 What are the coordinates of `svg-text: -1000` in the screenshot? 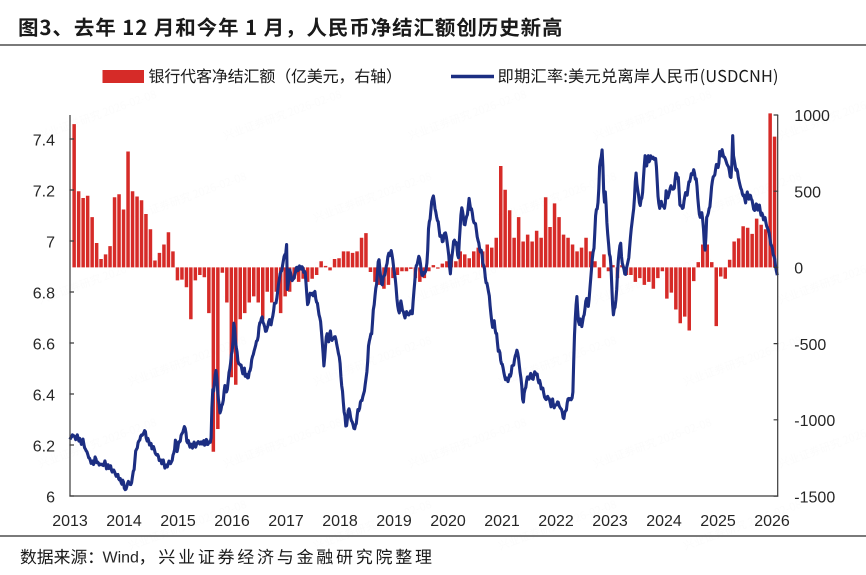 It's located at (814, 421).